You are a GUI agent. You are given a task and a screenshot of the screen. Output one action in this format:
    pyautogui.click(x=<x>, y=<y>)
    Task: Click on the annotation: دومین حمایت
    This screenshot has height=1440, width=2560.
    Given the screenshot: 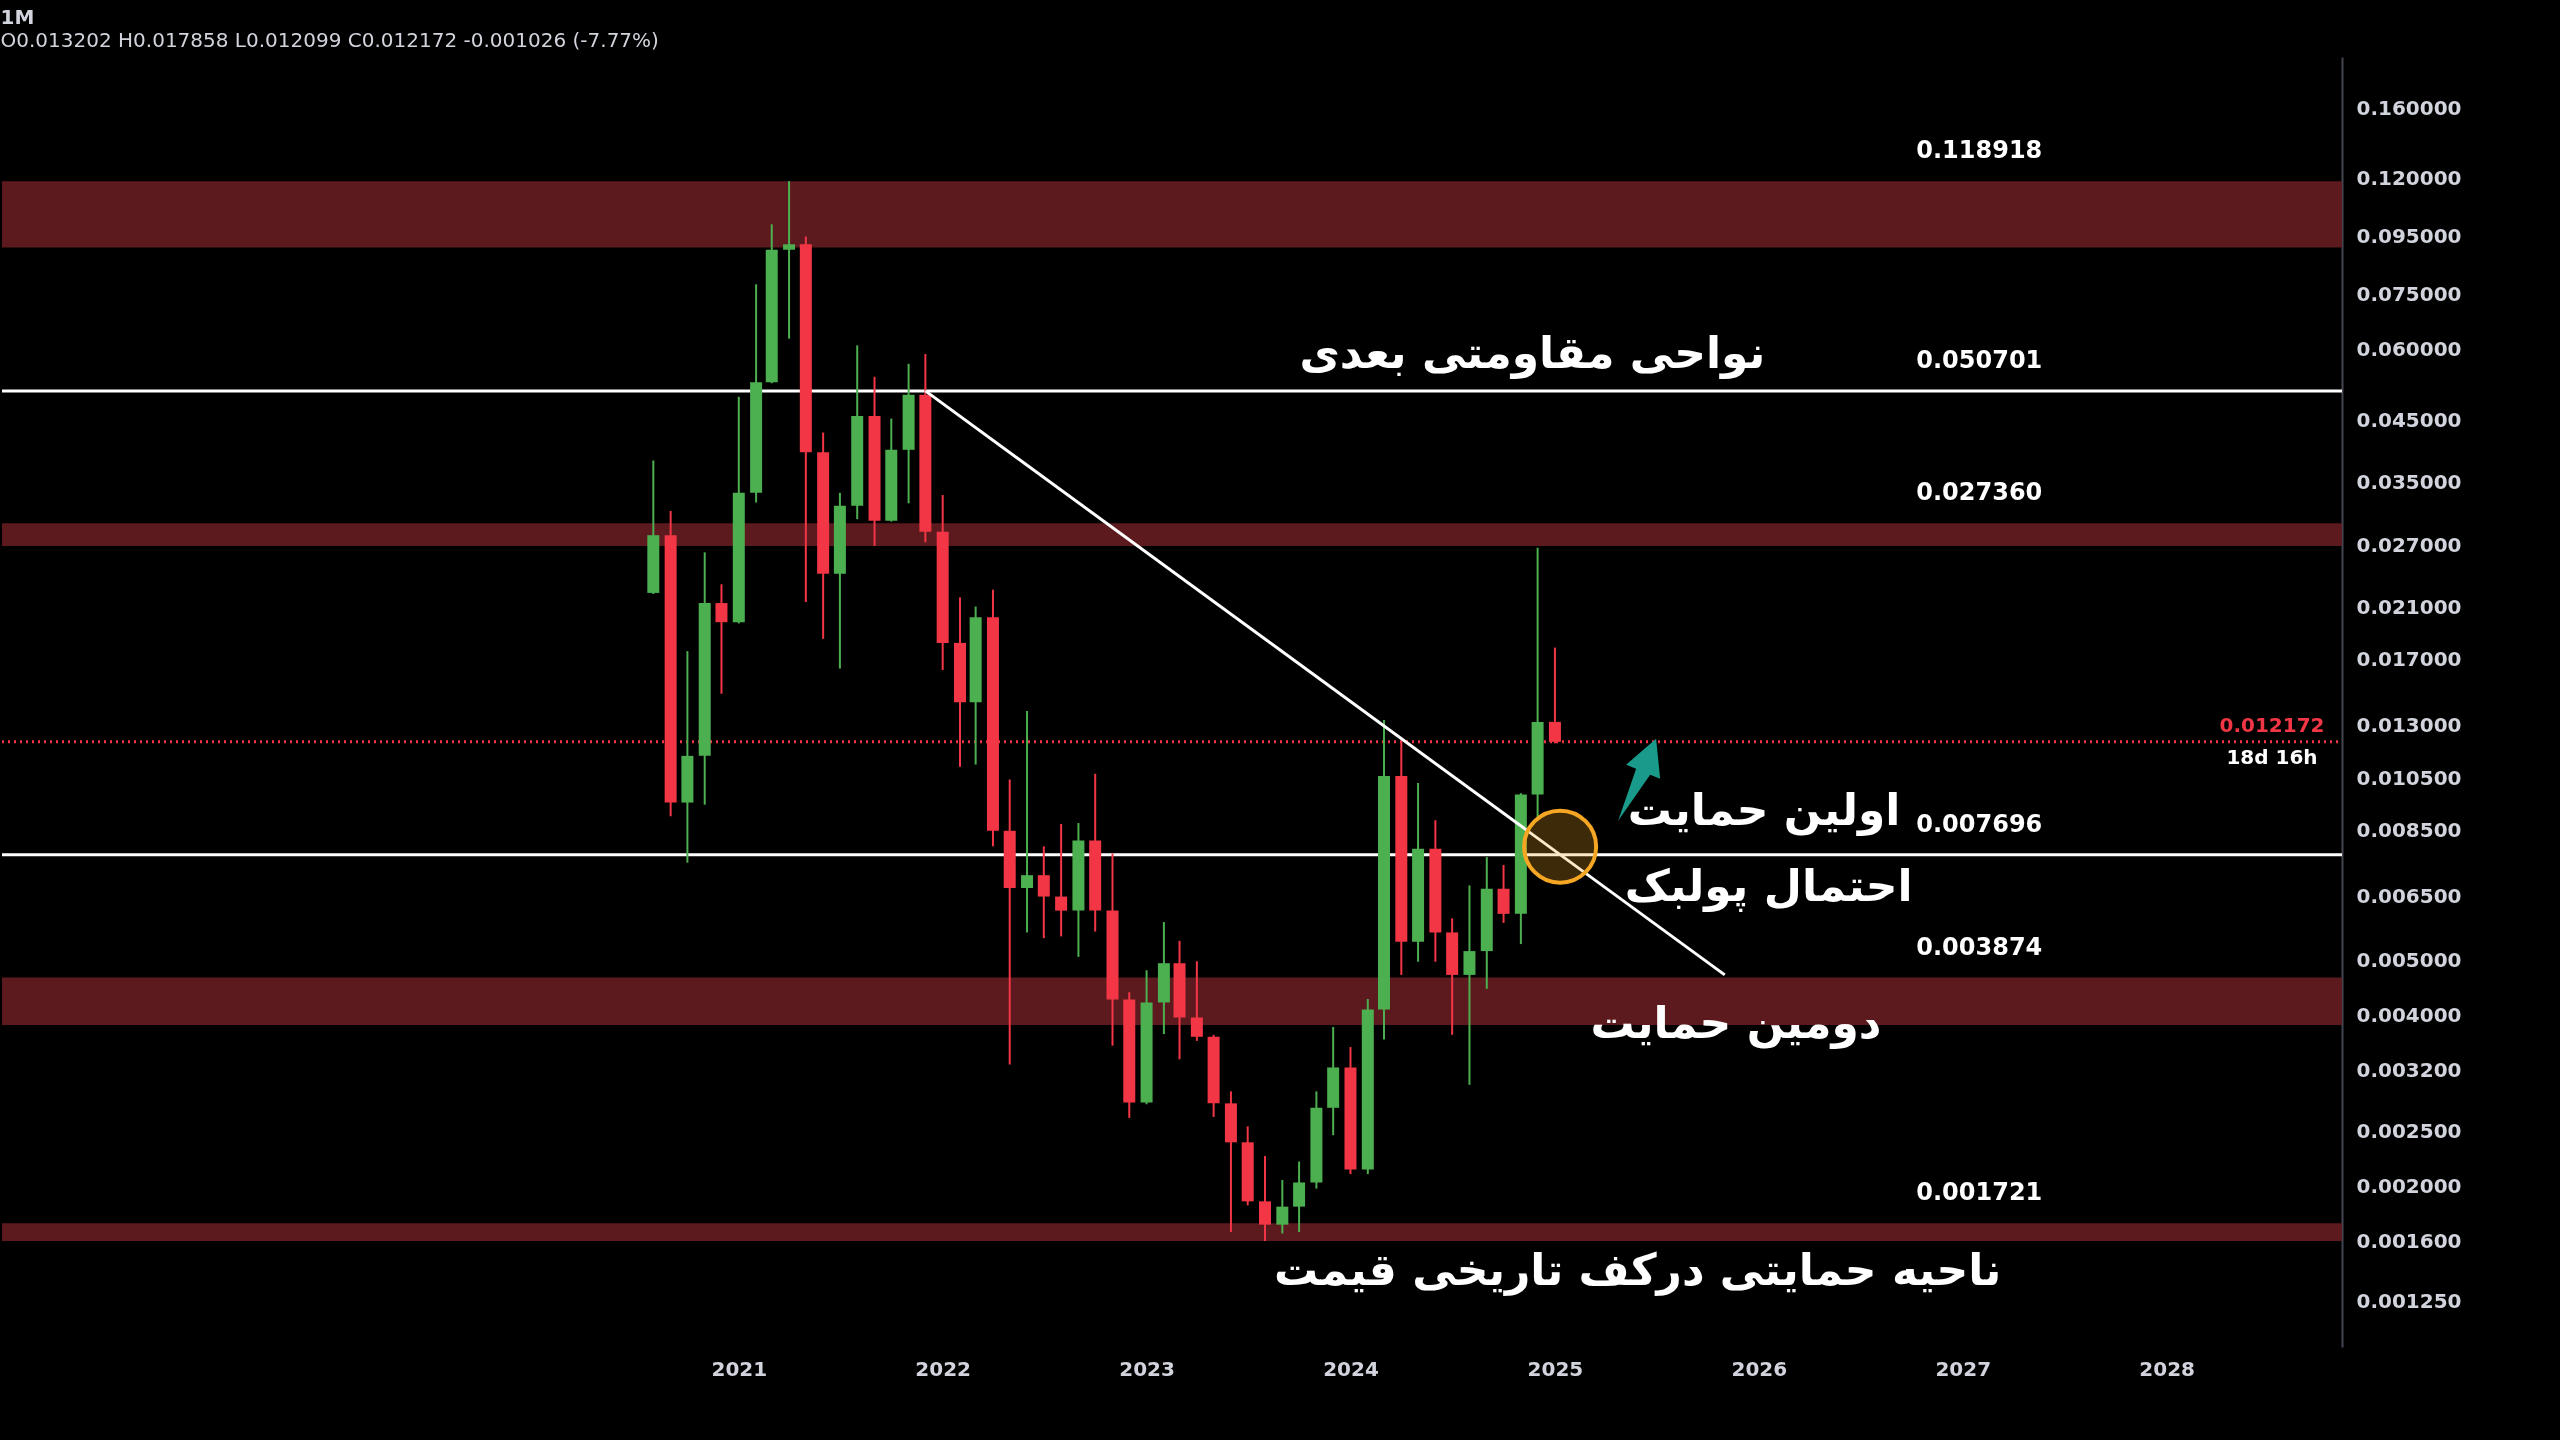 What is the action you would take?
    pyautogui.click(x=1736, y=1022)
    